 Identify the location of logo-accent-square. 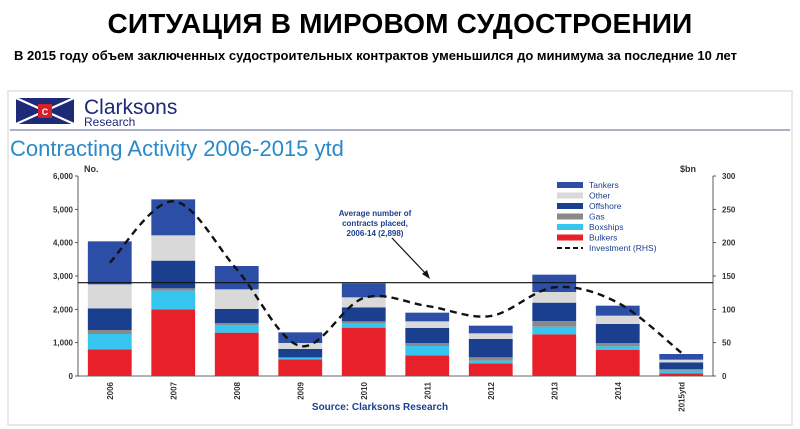
(45, 111).